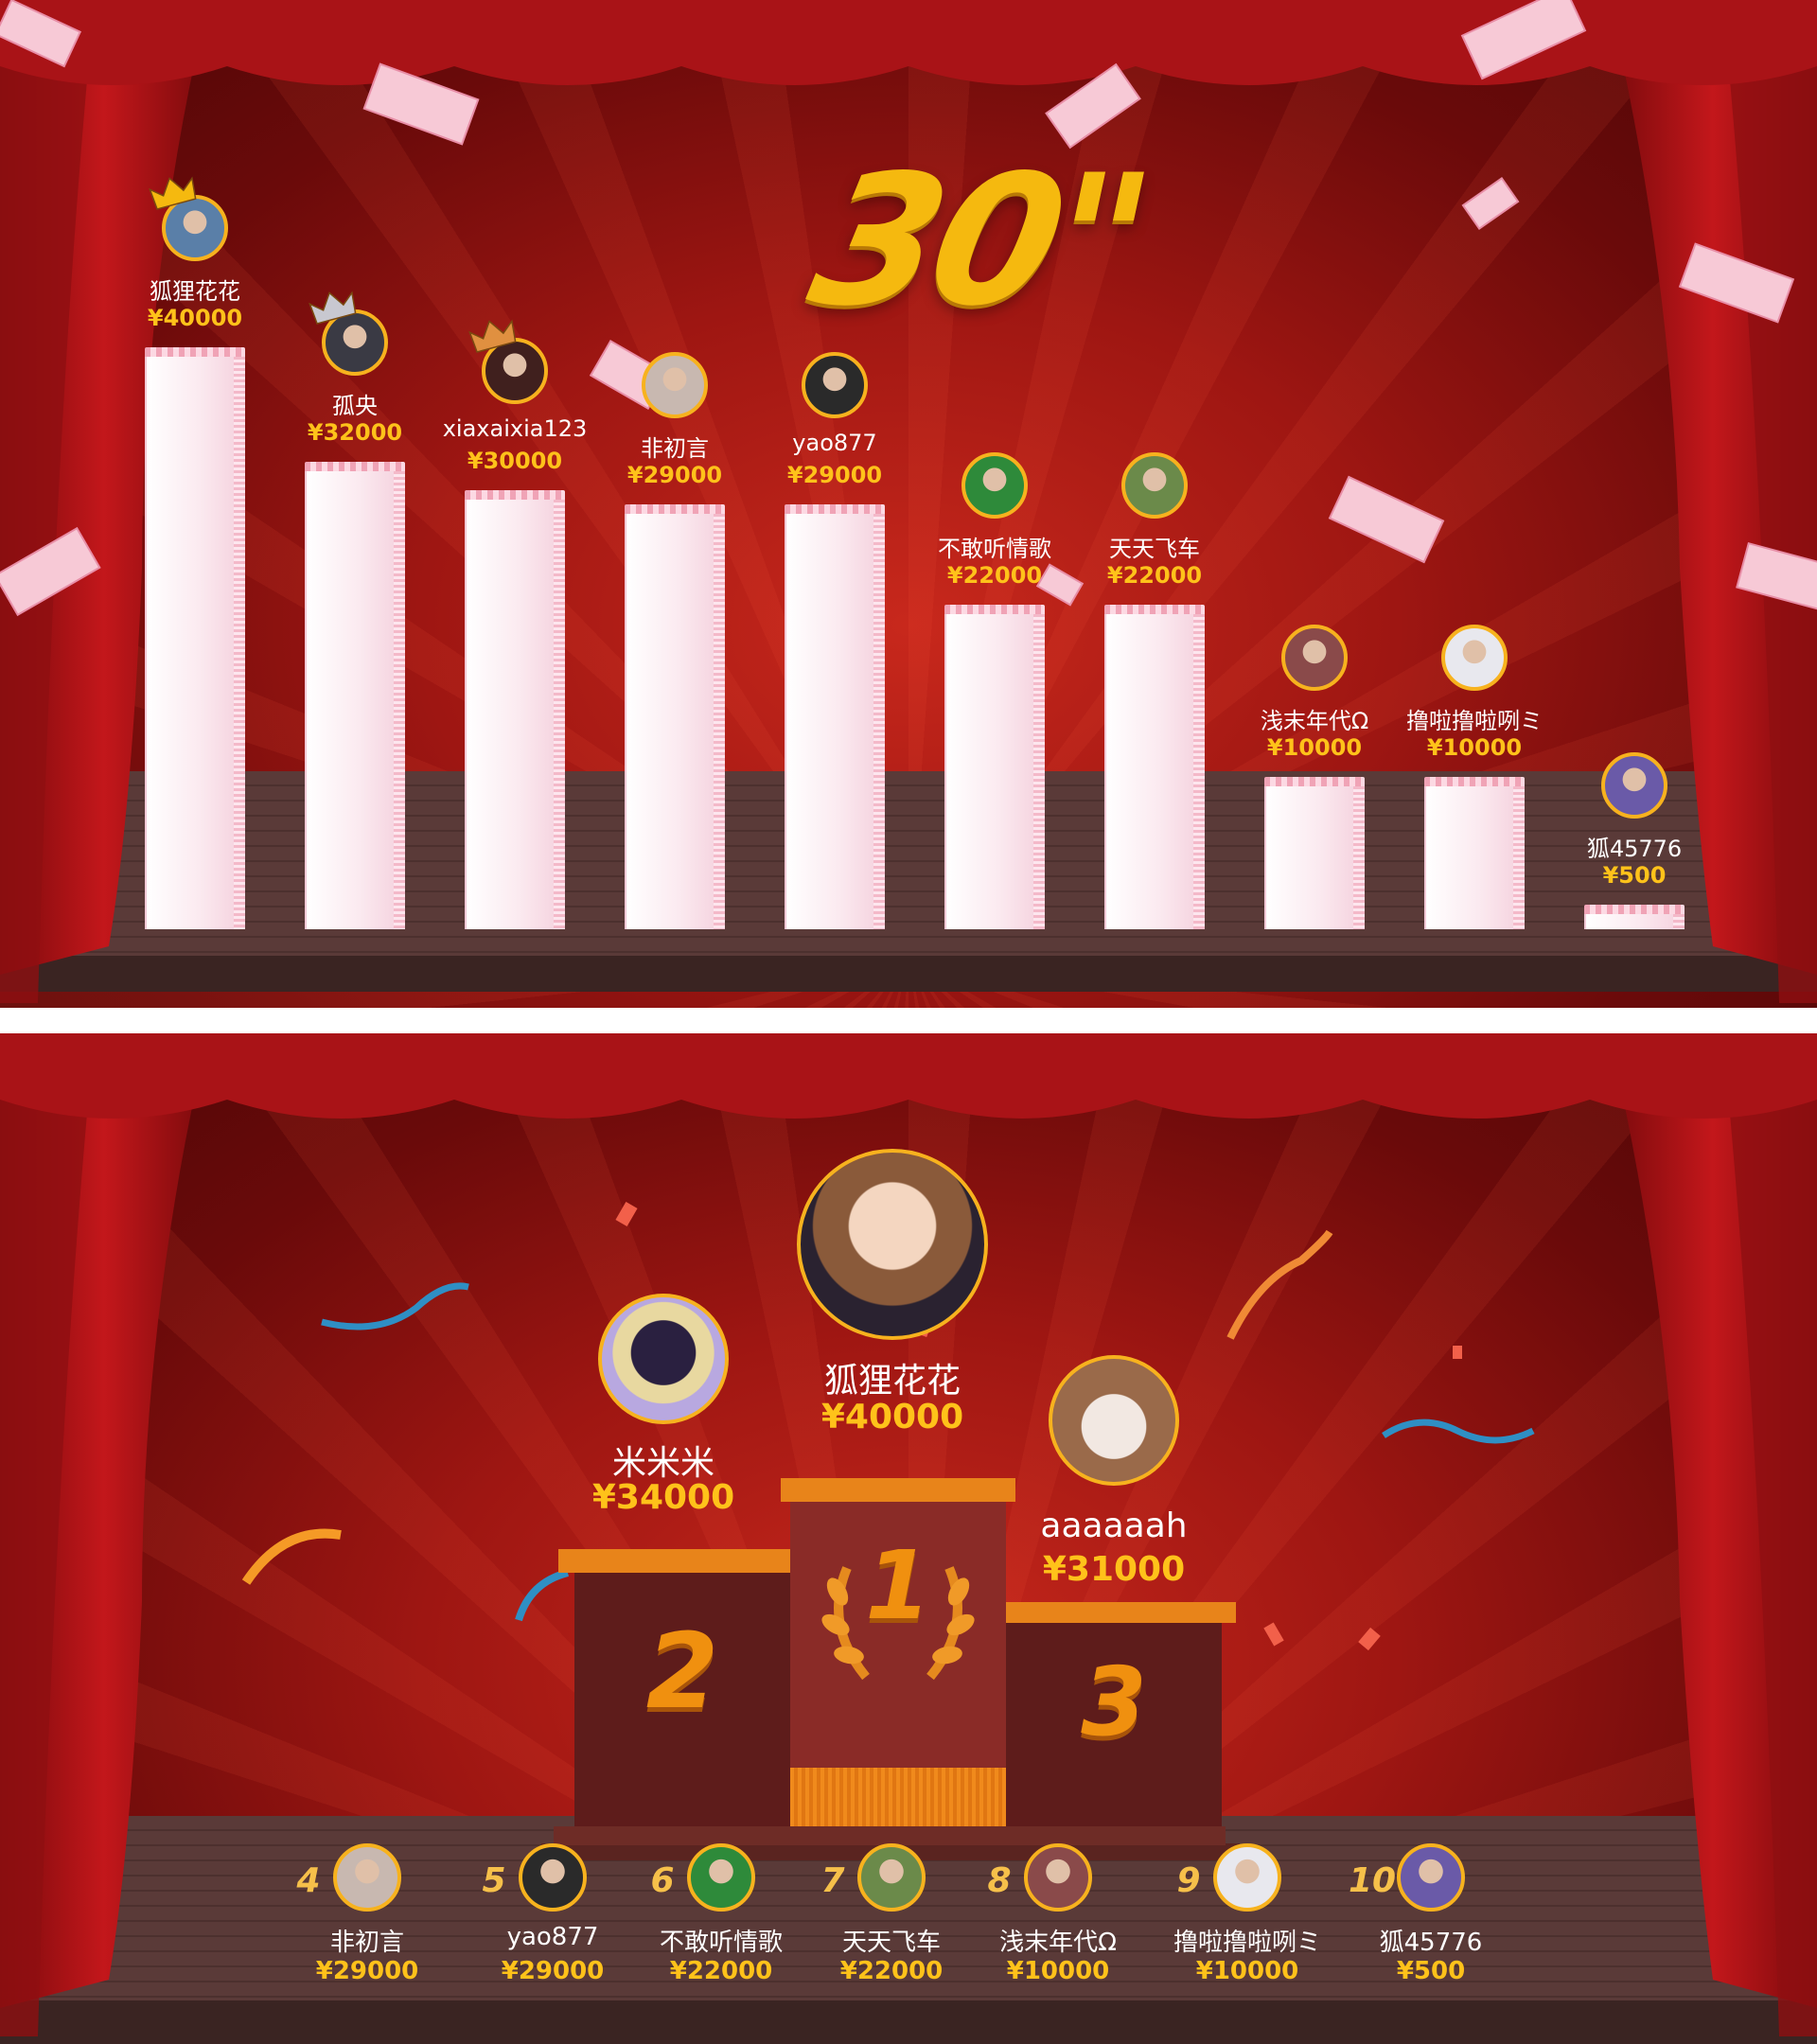 The width and height of the screenshot is (1817, 2044). What do you see at coordinates (1188, 1880) in the screenshot?
I see `rank-number: 9` at bounding box center [1188, 1880].